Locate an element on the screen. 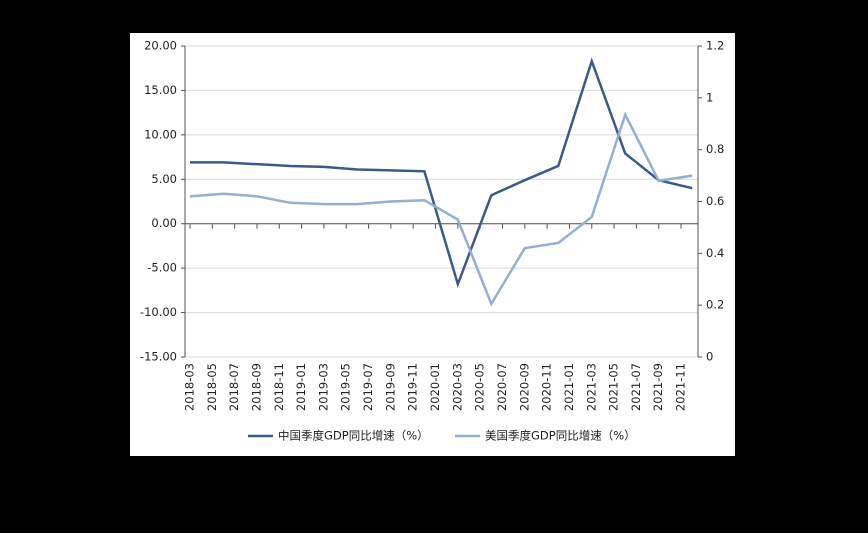 The image size is (868, 533). x-tick-label: 2020-01 is located at coordinates (435, 387).